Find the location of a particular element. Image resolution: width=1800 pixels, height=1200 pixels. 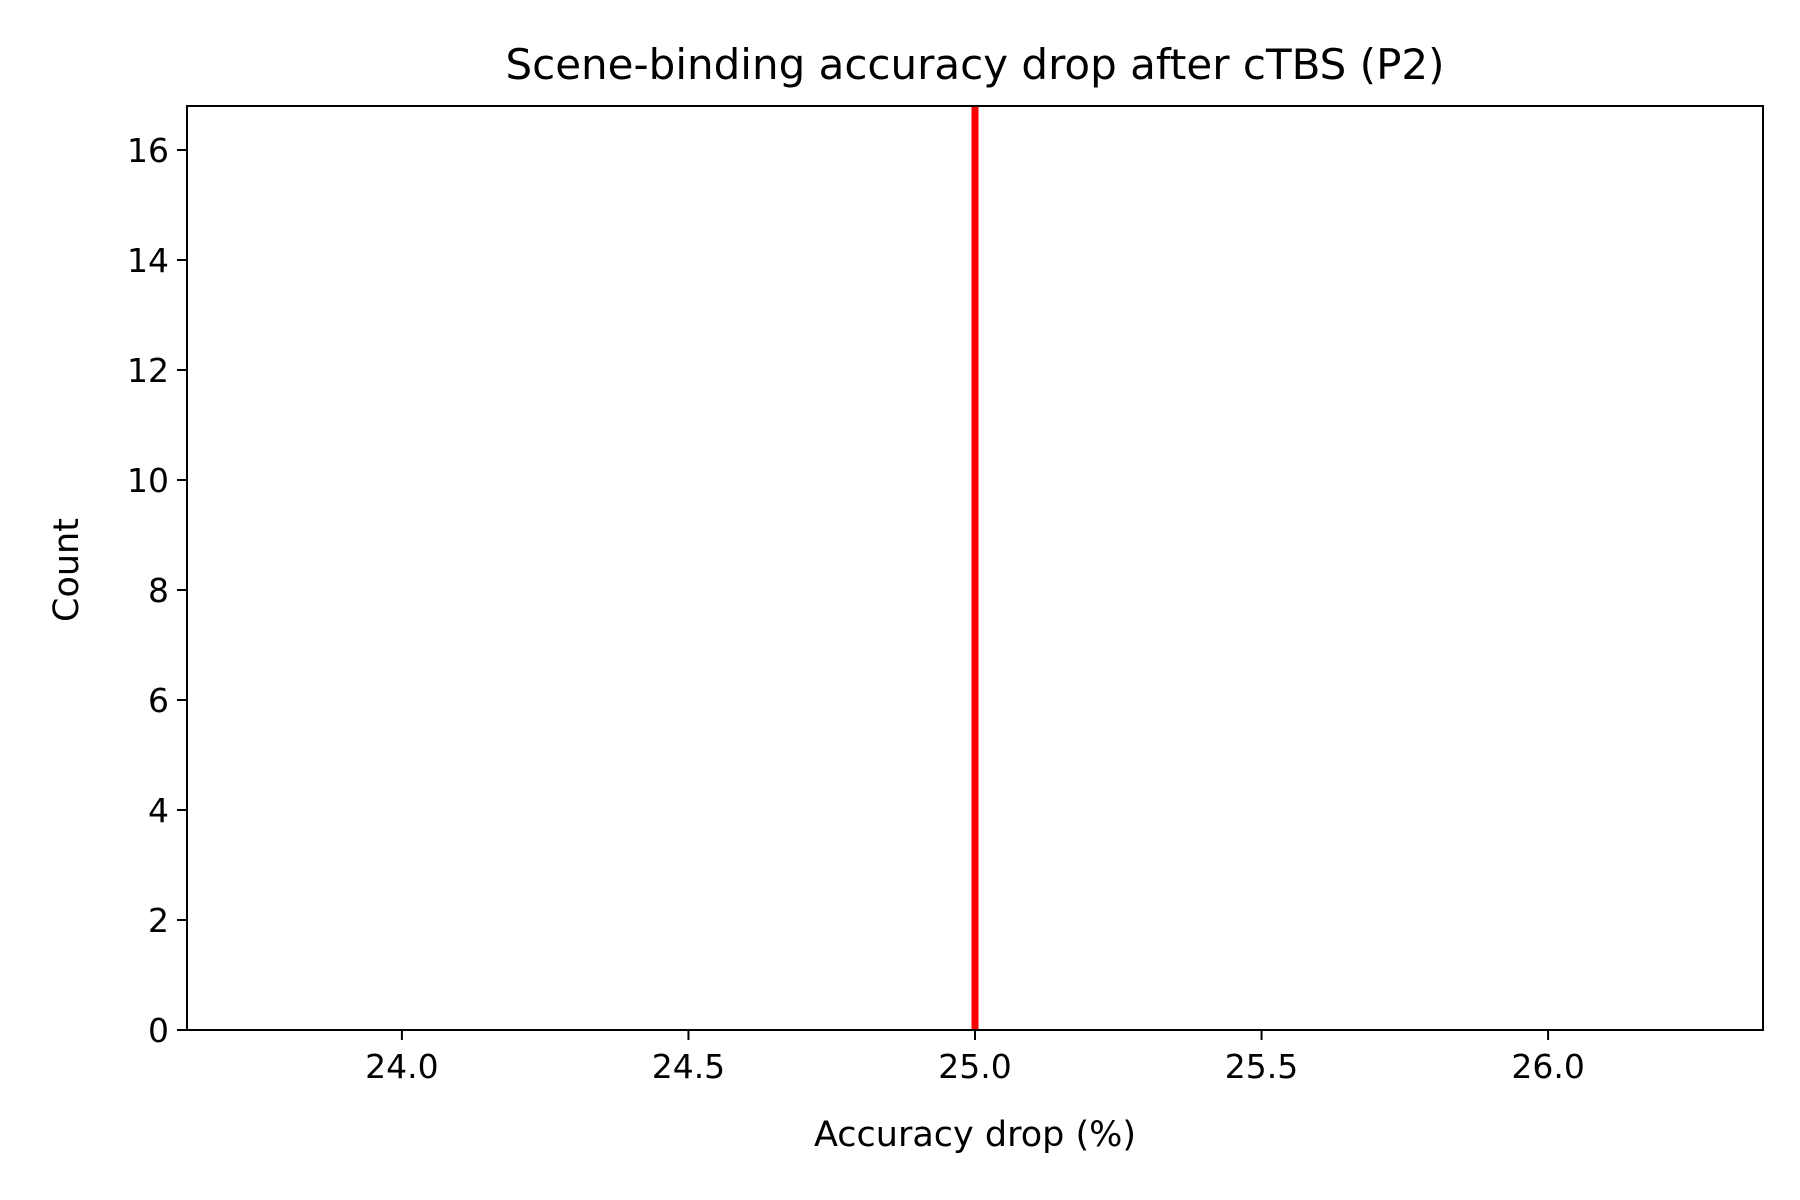

y-tick-label: 8 is located at coordinates (158, 590).